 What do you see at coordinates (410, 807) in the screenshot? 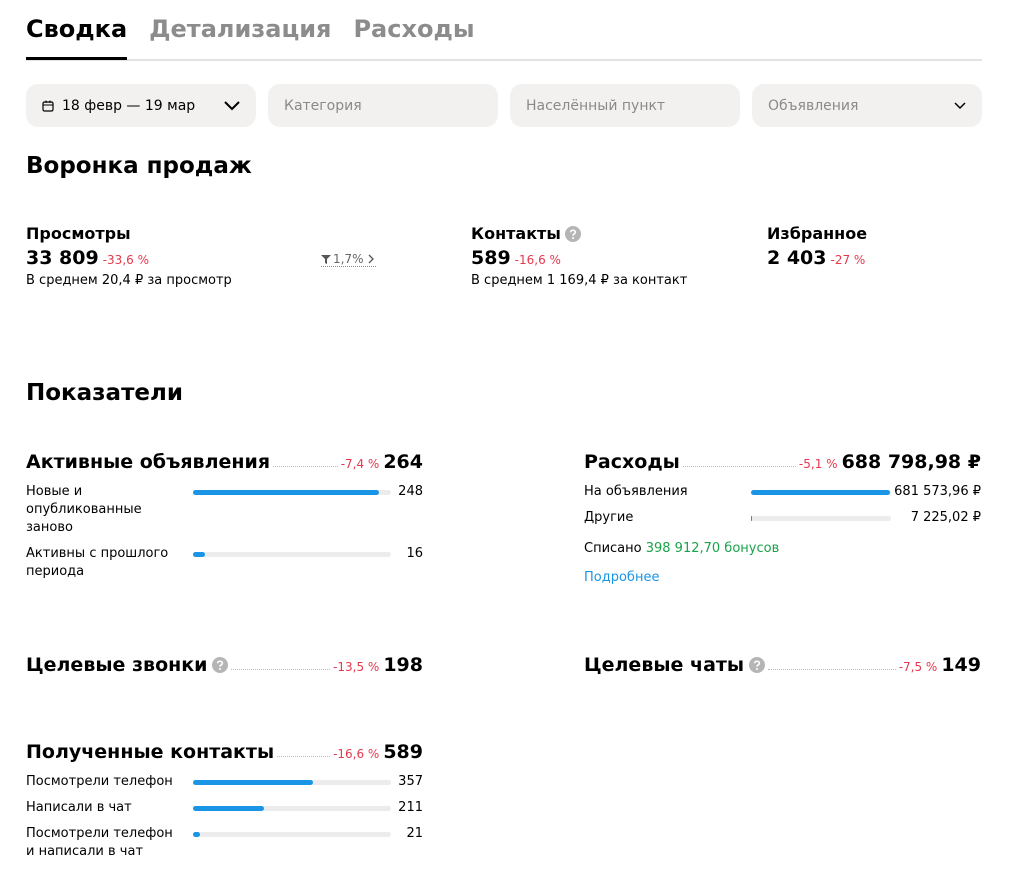
I see `row-value: 211` at bounding box center [410, 807].